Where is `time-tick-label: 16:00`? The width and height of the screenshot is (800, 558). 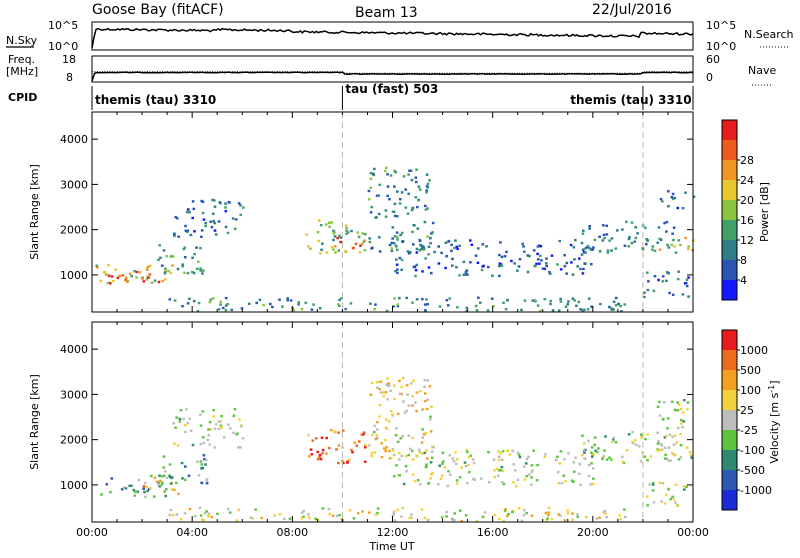 time-tick-label: 16:00 is located at coordinates (493, 532).